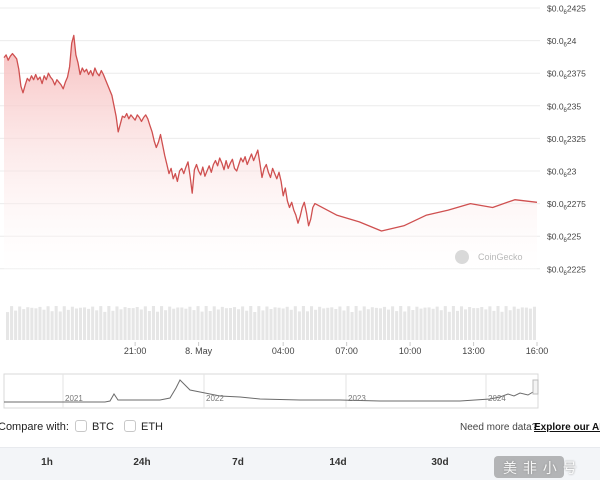  I want to click on navigator-line, so click(269, 391).